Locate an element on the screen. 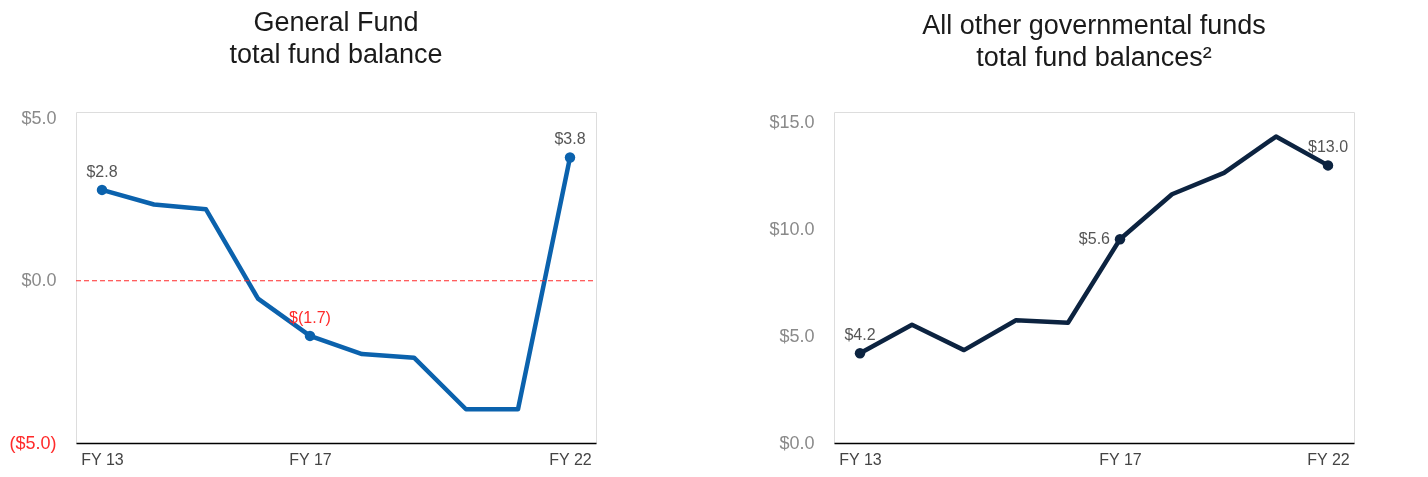  annotation: $3.8 is located at coordinates (570, 139).